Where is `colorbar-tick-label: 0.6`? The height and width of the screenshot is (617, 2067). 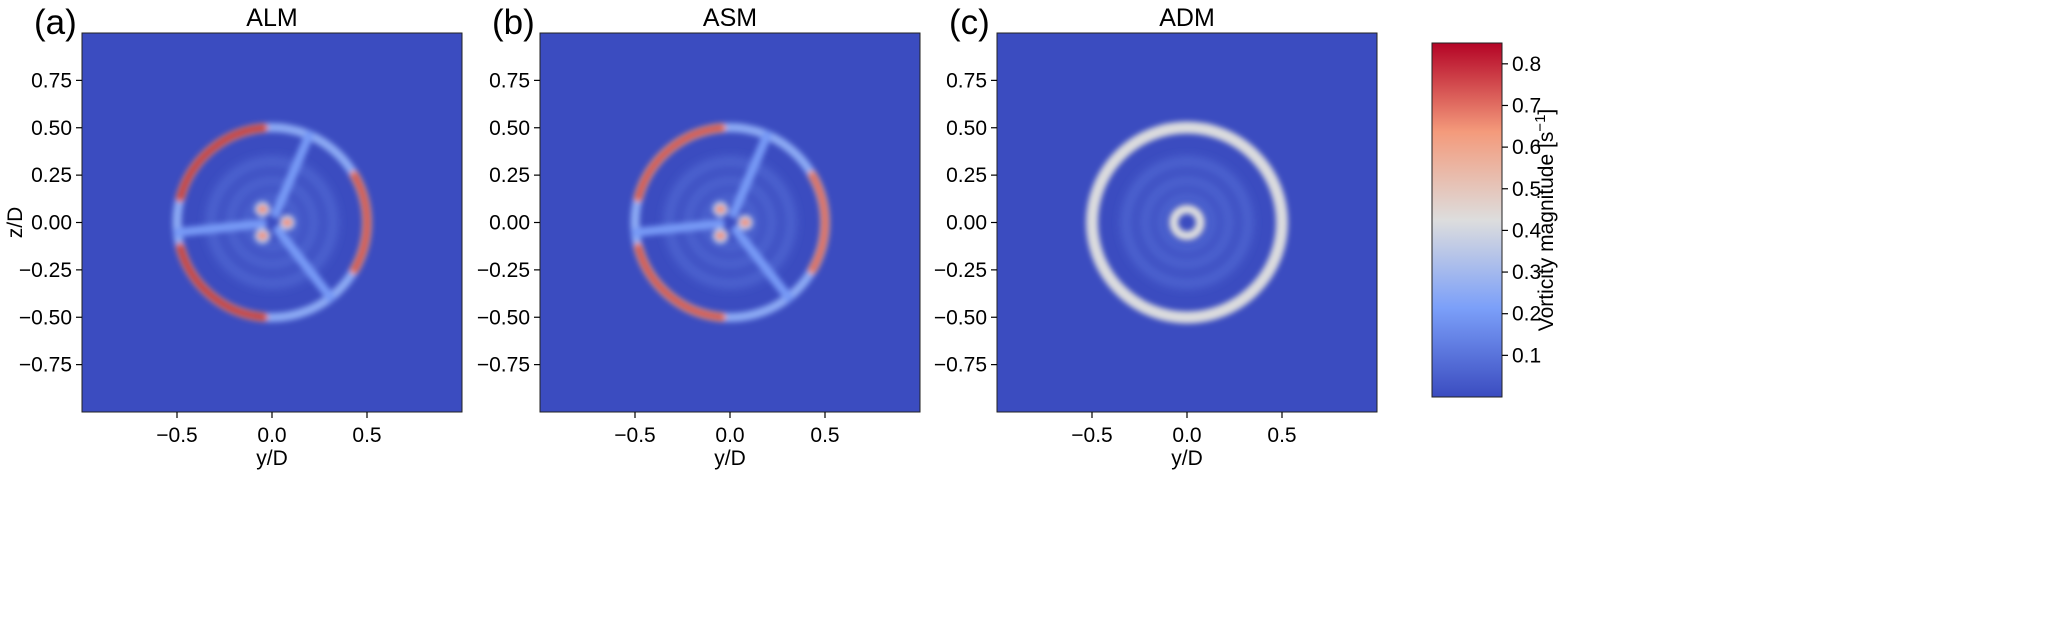
colorbar-tick-label: 0.6 is located at coordinates (1526, 147).